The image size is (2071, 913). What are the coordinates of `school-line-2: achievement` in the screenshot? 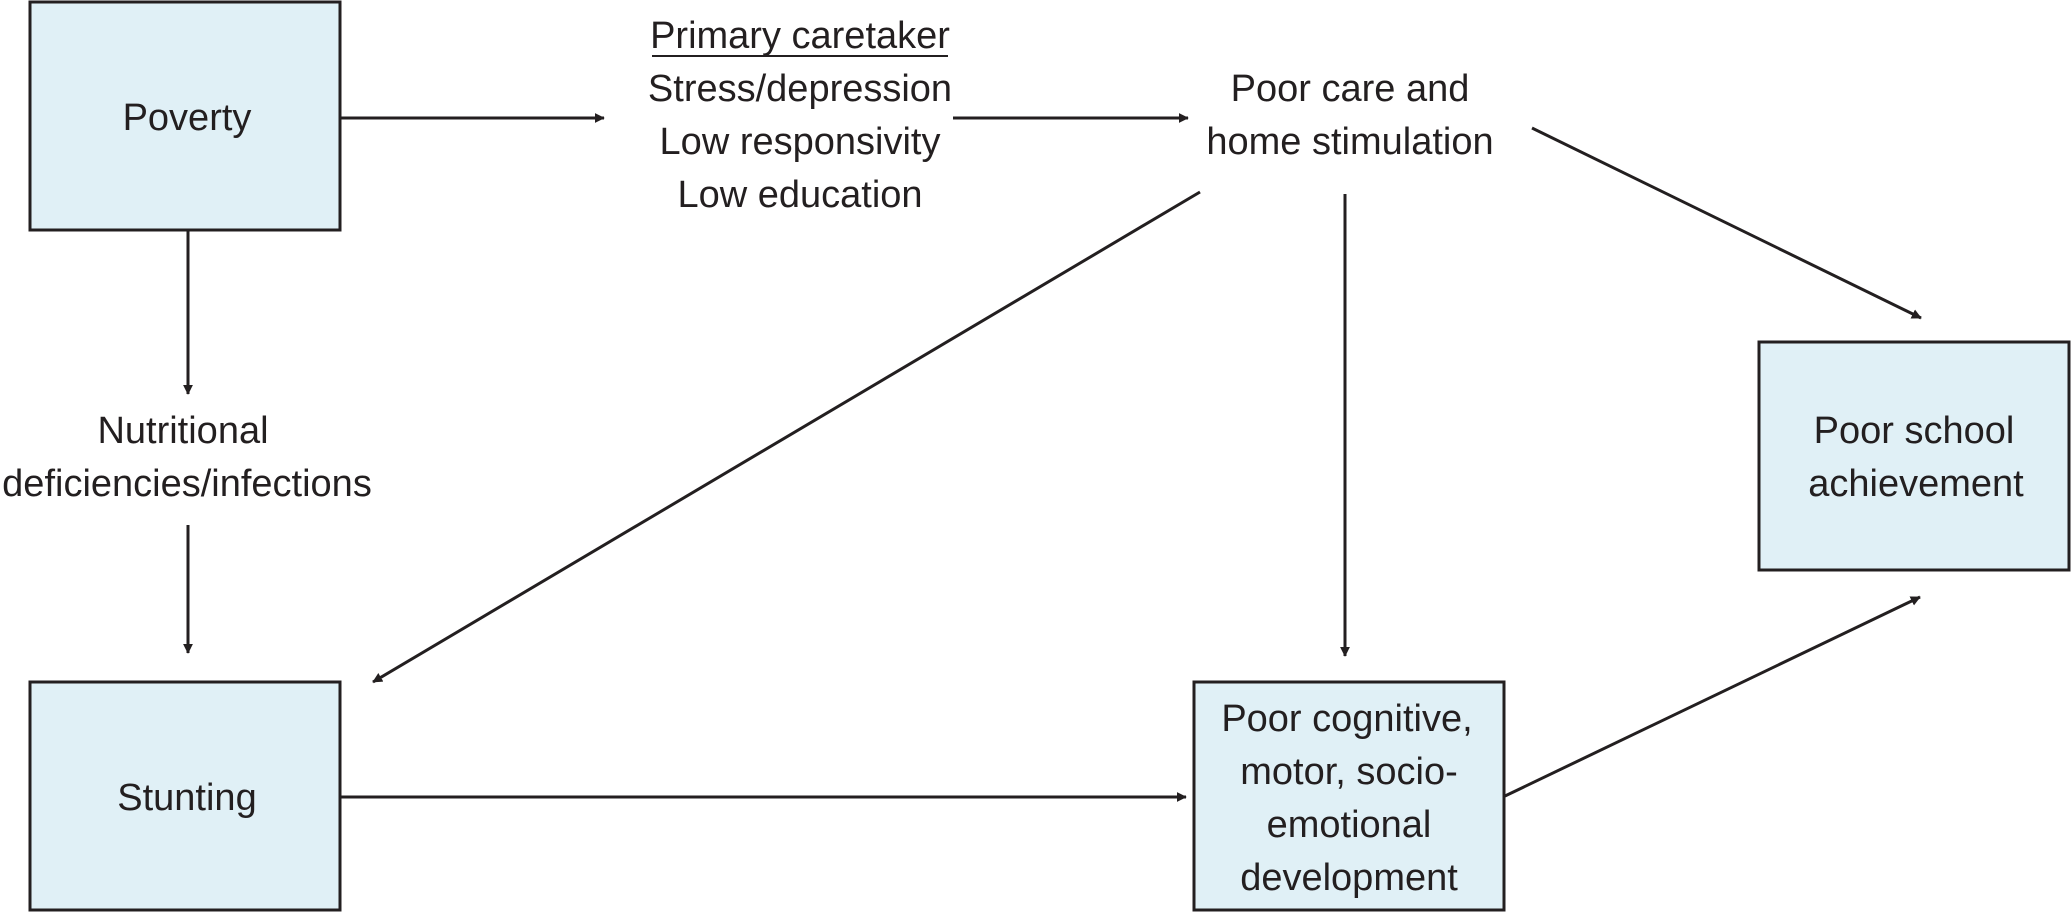 It's located at (1916, 484).